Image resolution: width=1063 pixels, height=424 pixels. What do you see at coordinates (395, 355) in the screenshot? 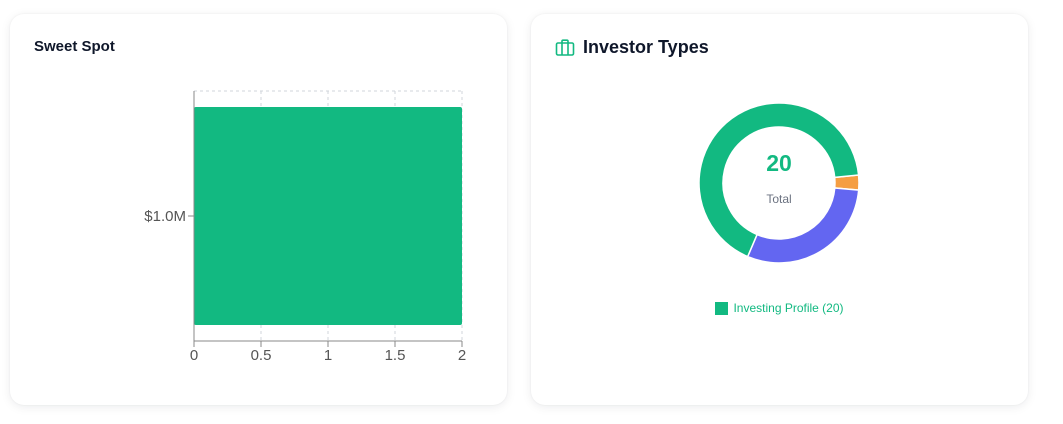
I see `x-tick-label: 1.5` at bounding box center [395, 355].